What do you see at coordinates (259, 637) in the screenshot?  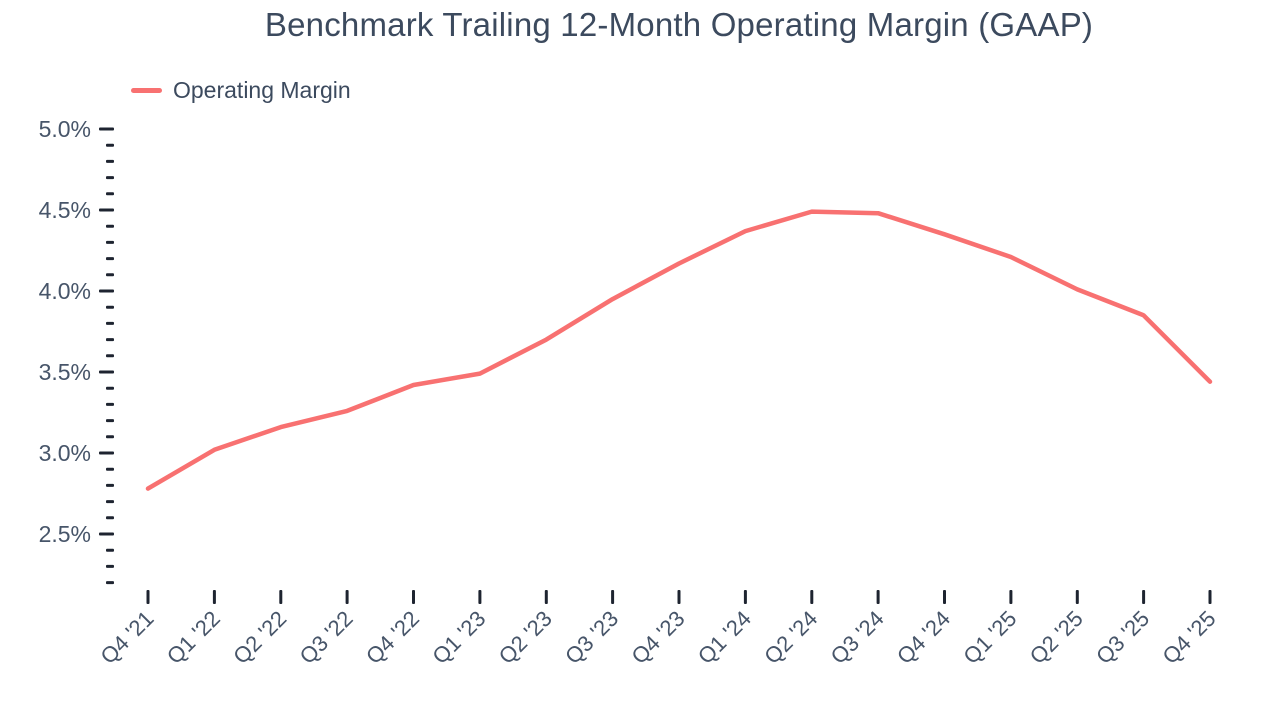 I see `x-axis-tick-label: Q2 '22` at bounding box center [259, 637].